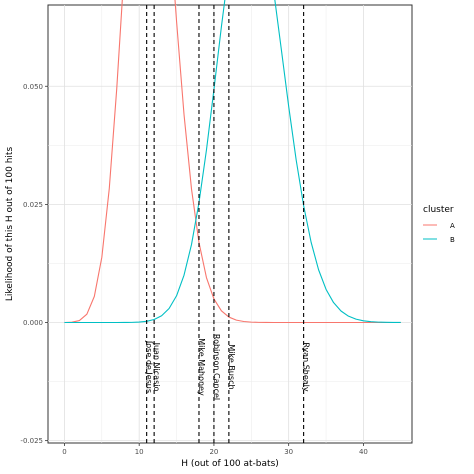  What do you see at coordinates (288, 452) in the screenshot?
I see `x-tick-label: 30` at bounding box center [288, 452].